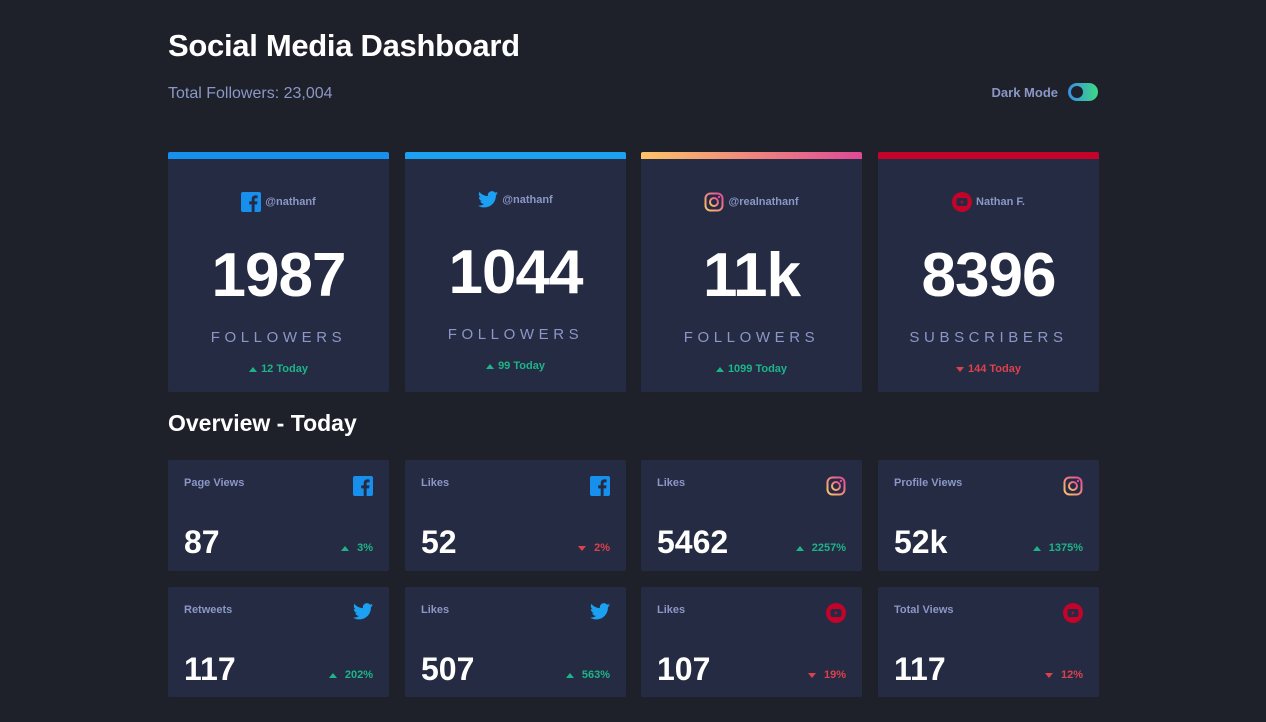  Describe the element at coordinates (262, 423) in the screenshot. I see `overview-title: Overview - Today` at that location.